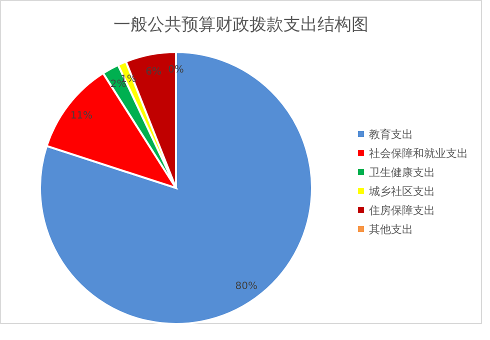  What do you see at coordinates (418, 153) in the screenshot?
I see `legend-label: 社会保障和就业支出` at bounding box center [418, 153].